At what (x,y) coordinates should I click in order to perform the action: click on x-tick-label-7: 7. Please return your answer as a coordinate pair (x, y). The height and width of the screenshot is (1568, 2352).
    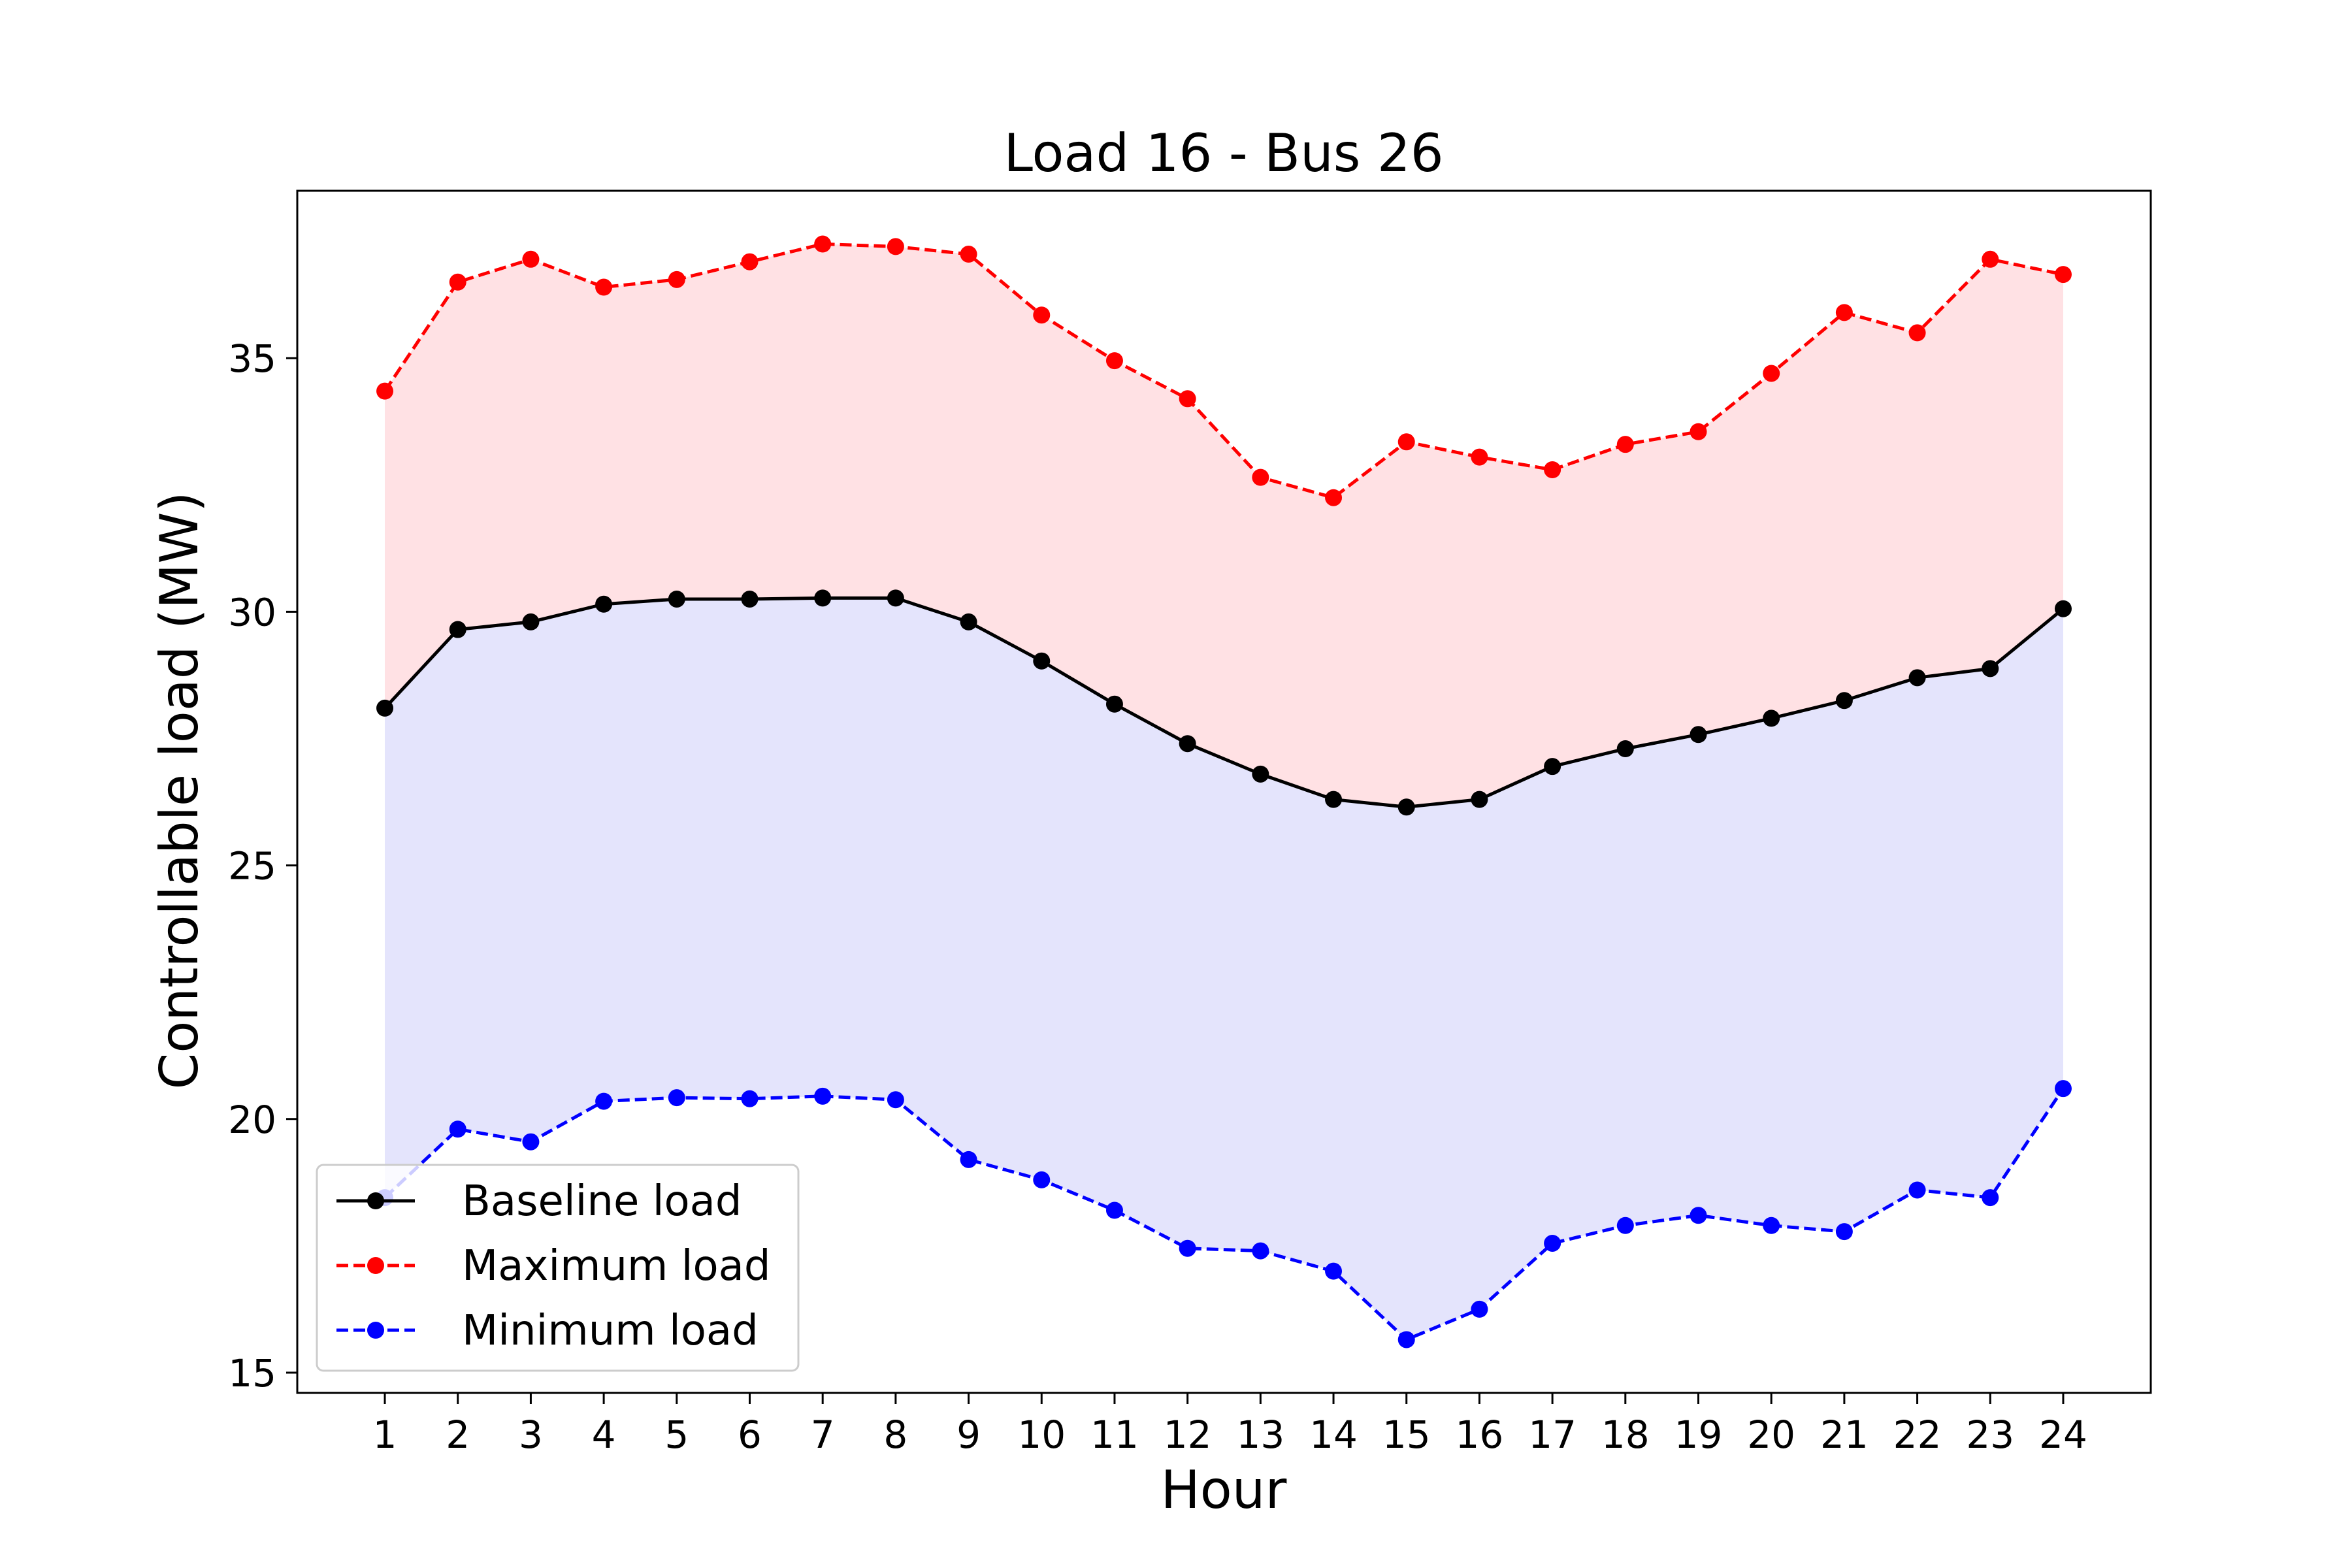
    Looking at the image, I should click on (823, 1435).